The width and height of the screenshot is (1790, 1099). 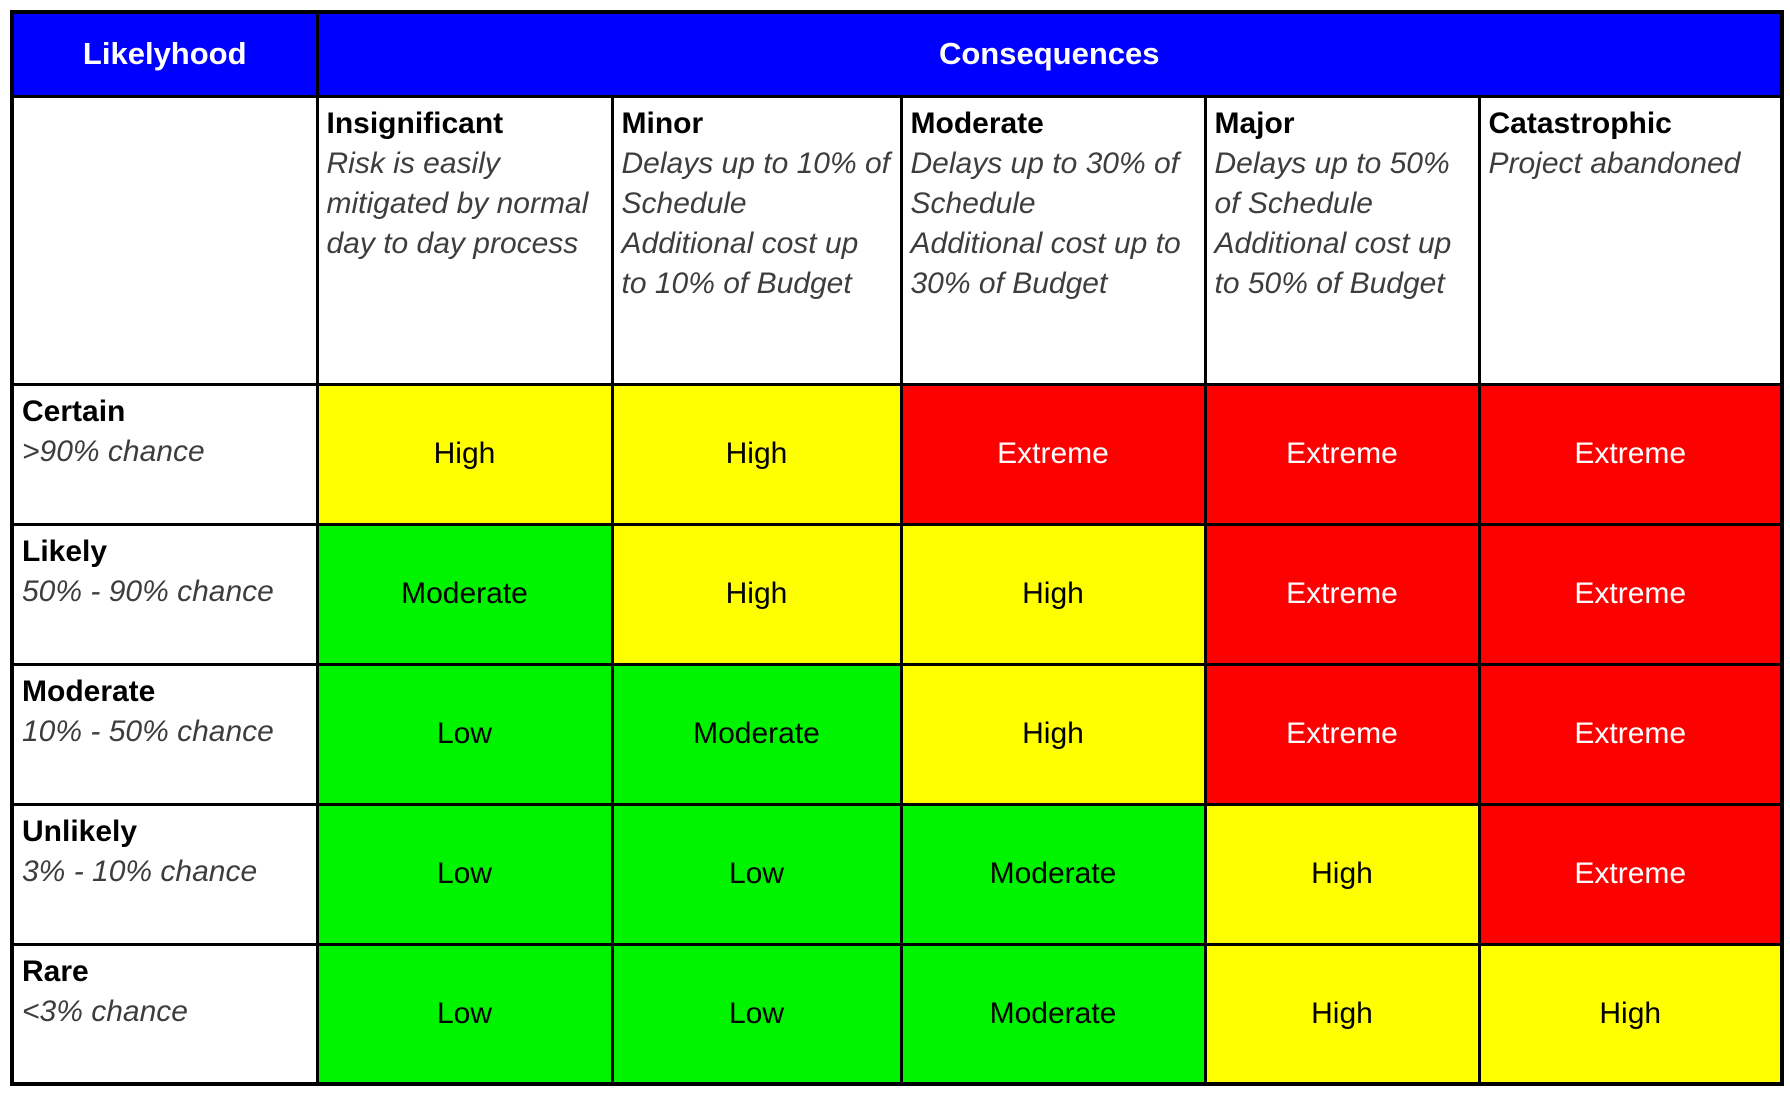 What do you see at coordinates (1049, 54) in the screenshot?
I see `consequences-header-cell: Consequences` at bounding box center [1049, 54].